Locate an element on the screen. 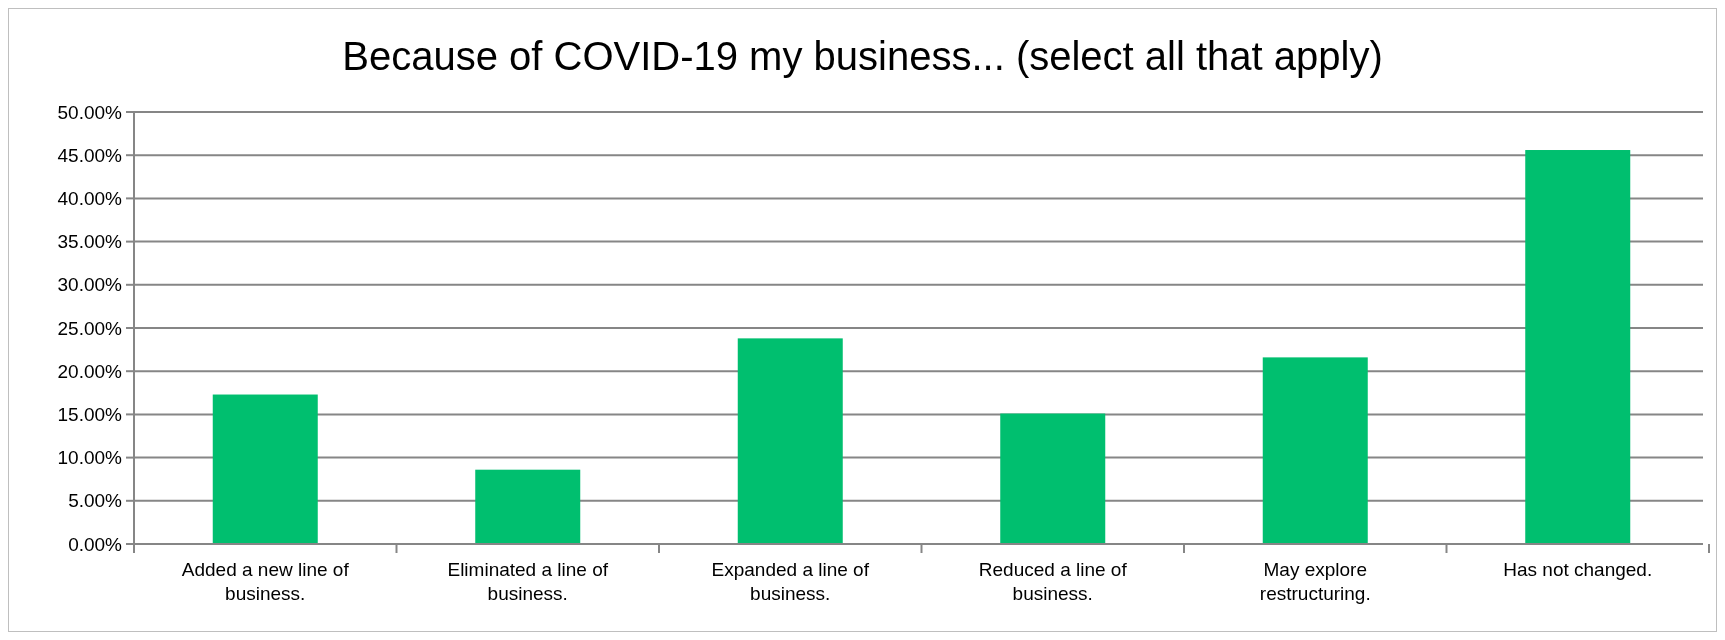 Image resolution: width=1725 pixels, height=640 pixels. x-tick-label: Reduced a line of business. is located at coordinates (1053, 581).